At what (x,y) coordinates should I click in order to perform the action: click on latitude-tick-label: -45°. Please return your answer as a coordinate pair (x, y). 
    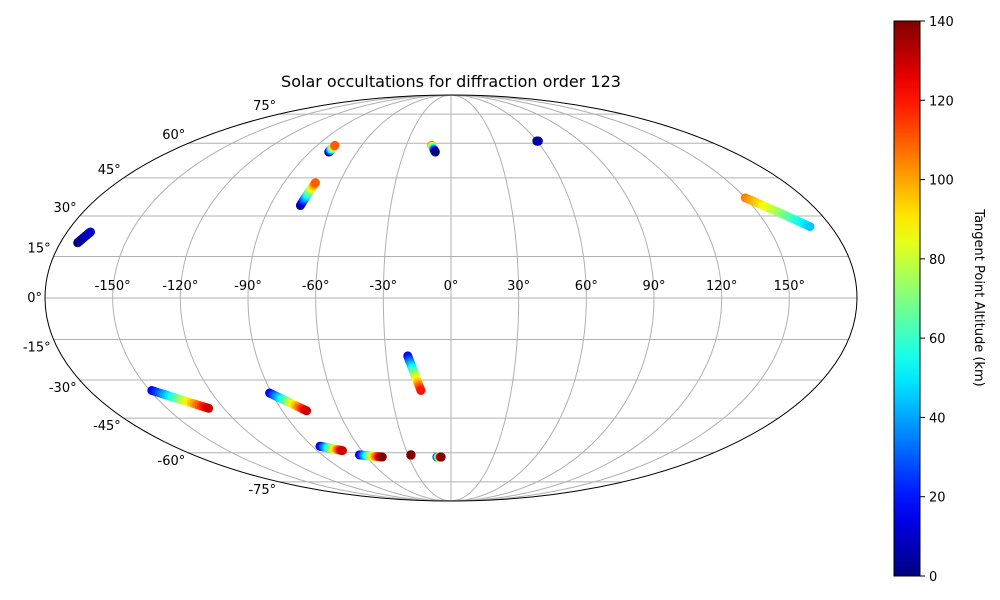
    Looking at the image, I should click on (107, 426).